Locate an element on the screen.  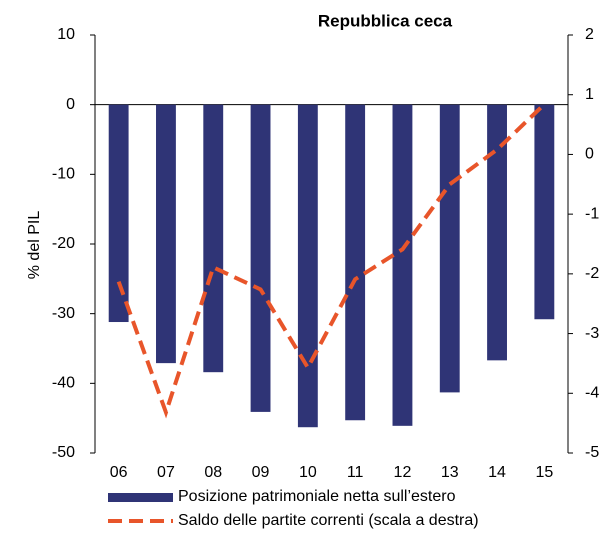
y-axis-label: % del PIL is located at coordinates (34, 245).